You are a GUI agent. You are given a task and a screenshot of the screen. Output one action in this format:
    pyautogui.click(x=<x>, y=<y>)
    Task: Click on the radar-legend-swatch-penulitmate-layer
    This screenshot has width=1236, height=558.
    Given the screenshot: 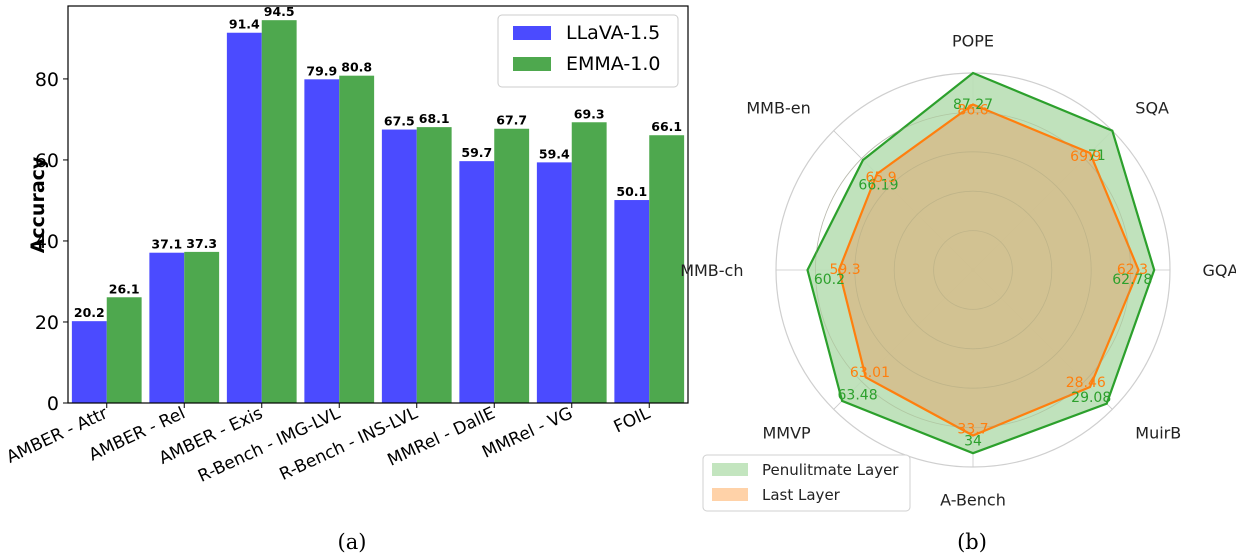 What is the action you would take?
    pyautogui.click(x=730, y=469)
    